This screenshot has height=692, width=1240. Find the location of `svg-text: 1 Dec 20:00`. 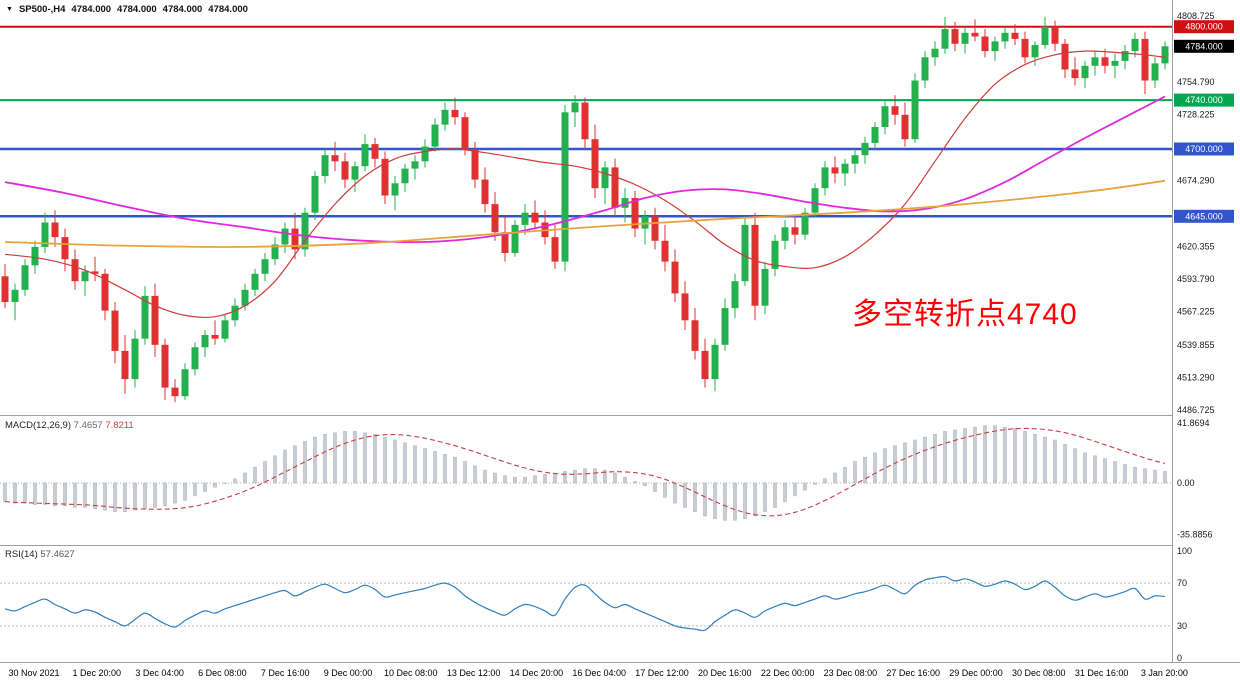

svg-text: 1 Dec 20:00 is located at coordinates (97, 673).